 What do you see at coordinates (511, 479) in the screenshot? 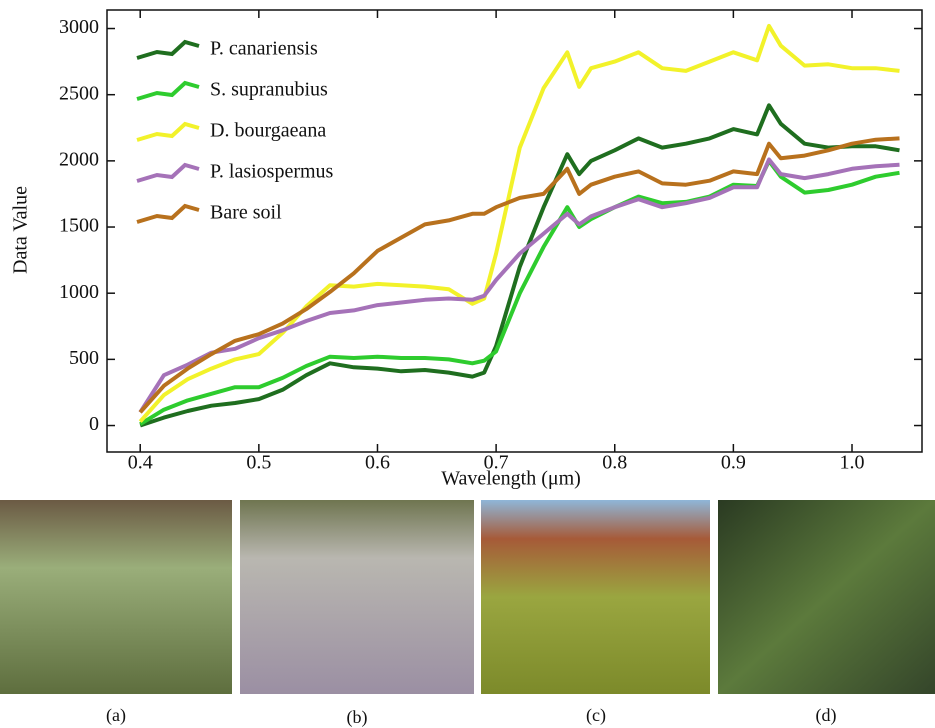
I see `x-axis-label: Wavelength (μm)` at bounding box center [511, 479].